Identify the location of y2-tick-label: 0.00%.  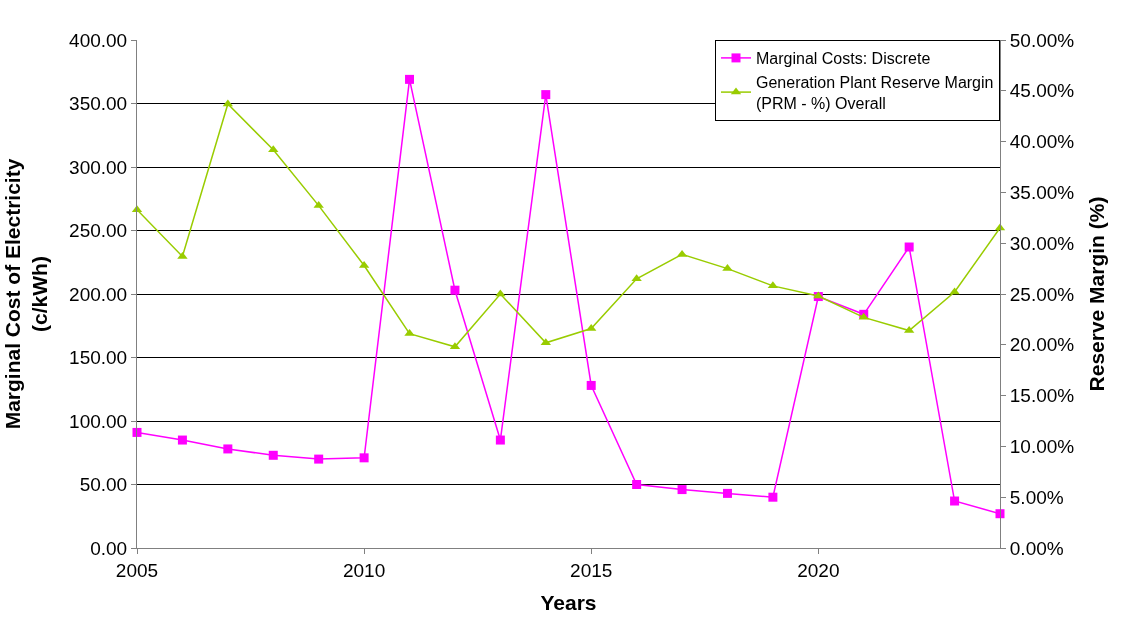
(1036, 548).